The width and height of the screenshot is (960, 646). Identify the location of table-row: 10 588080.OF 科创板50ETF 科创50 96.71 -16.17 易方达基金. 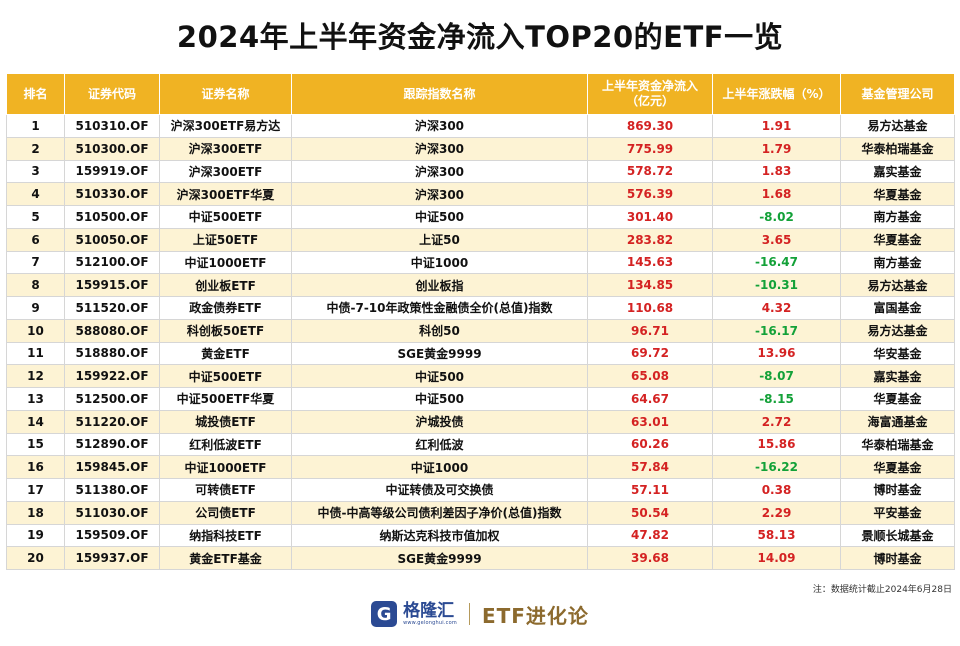
(480, 330).